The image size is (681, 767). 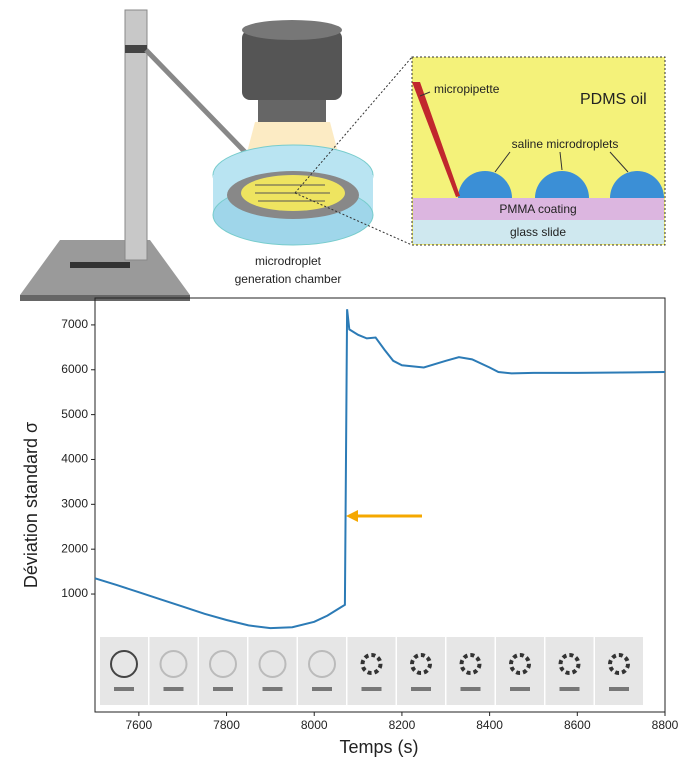 What do you see at coordinates (577, 725) in the screenshot?
I see `x-tick-label: 8600` at bounding box center [577, 725].